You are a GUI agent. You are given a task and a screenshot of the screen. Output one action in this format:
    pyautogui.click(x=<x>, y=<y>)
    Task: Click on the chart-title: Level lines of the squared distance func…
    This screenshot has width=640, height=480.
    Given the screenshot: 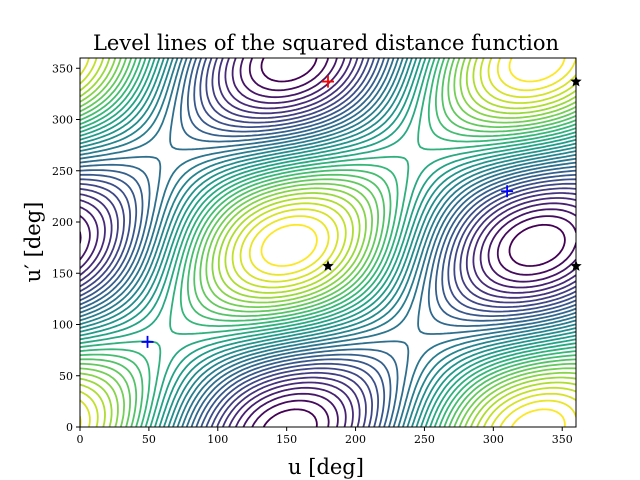 What is the action you would take?
    pyautogui.click(x=326, y=43)
    